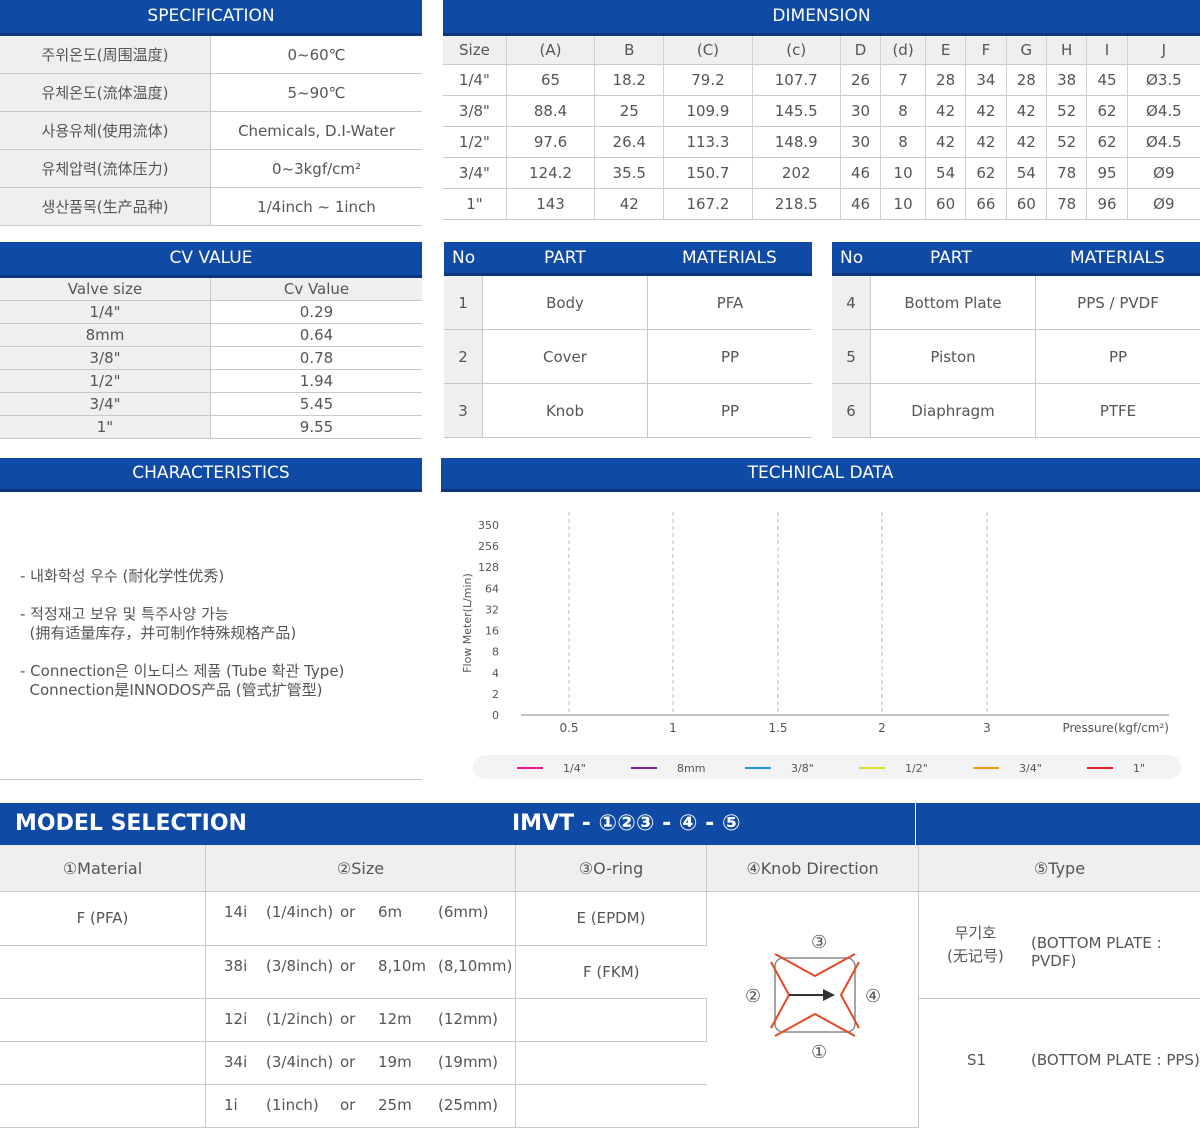 The height and width of the screenshot is (1128, 1200). Describe the element at coordinates (317, 55) in the screenshot. I see `spec-value: 0~60℃` at that location.